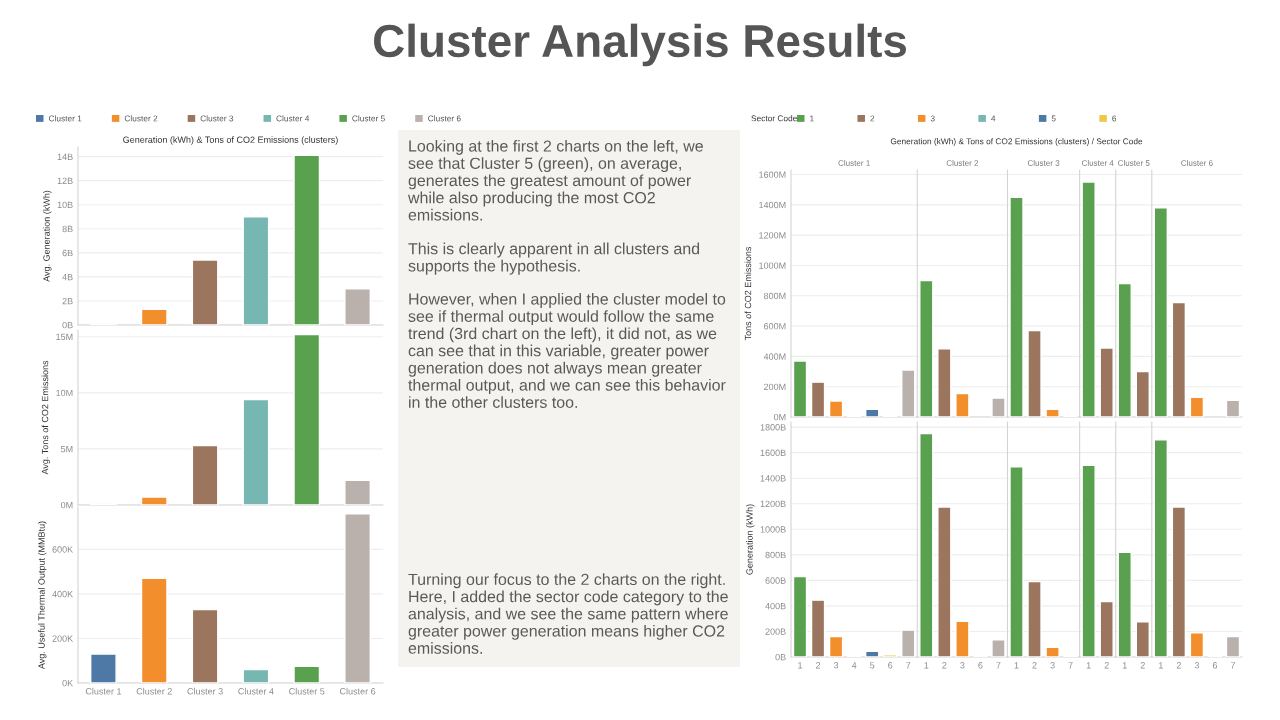 The height and width of the screenshot is (720, 1280). I want to click on legend-label: 4, so click(993, 118).